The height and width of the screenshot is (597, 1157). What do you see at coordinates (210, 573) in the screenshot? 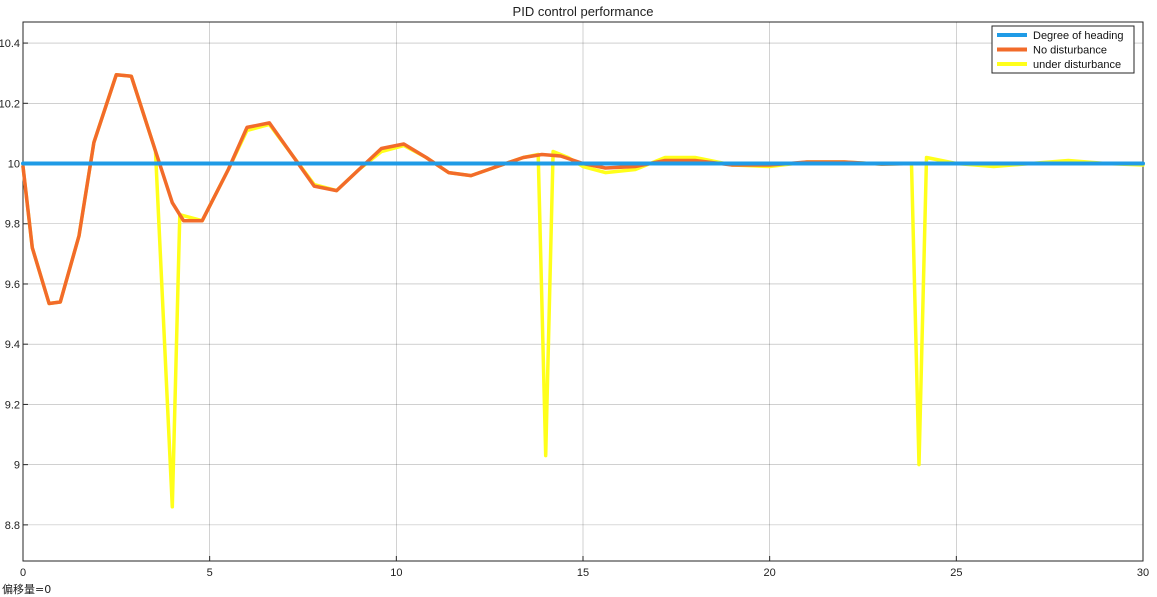
I see `x-tick-label: 5` at bounding box center [210, 573].